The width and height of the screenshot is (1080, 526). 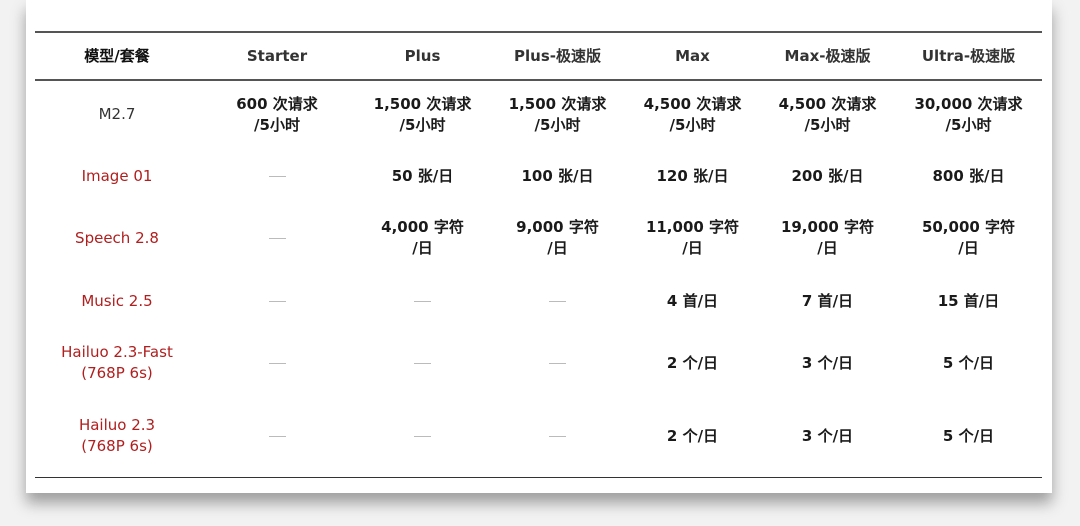 I want to click on quota-cell: 100 张/日, so click(x=557, y=176).